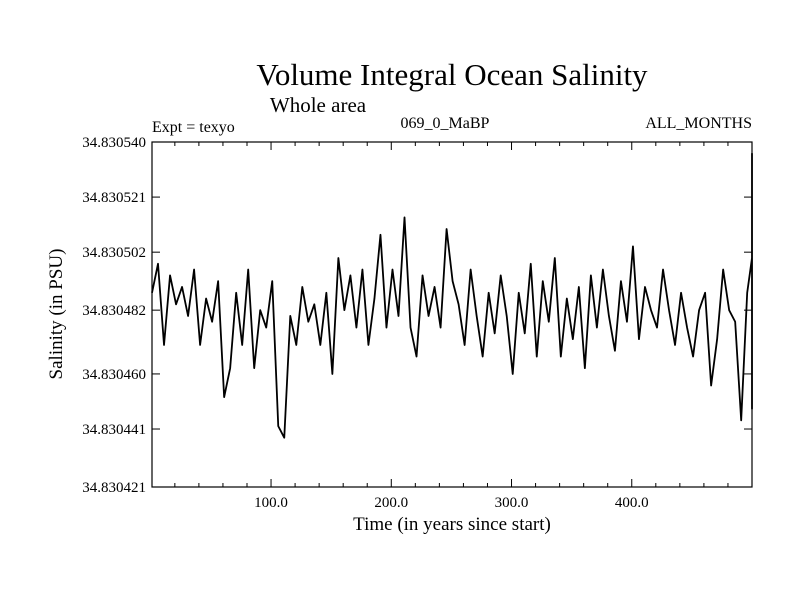  Describe the element at coordinates (114, 430) in the screenshot. I see `y-tick-label: 34.830441` at that location.